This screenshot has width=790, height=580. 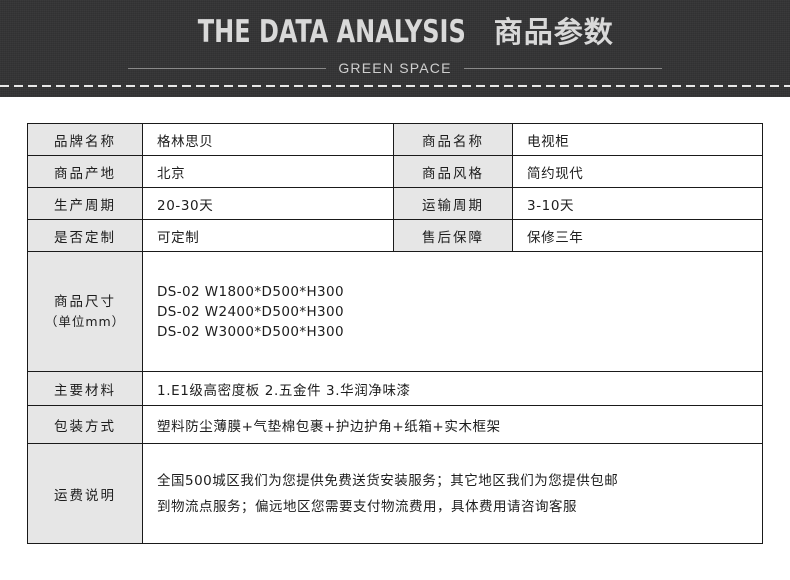 I want to click on page-title-english: THE DATA ANALYSIS, so click(x=332, y=32).